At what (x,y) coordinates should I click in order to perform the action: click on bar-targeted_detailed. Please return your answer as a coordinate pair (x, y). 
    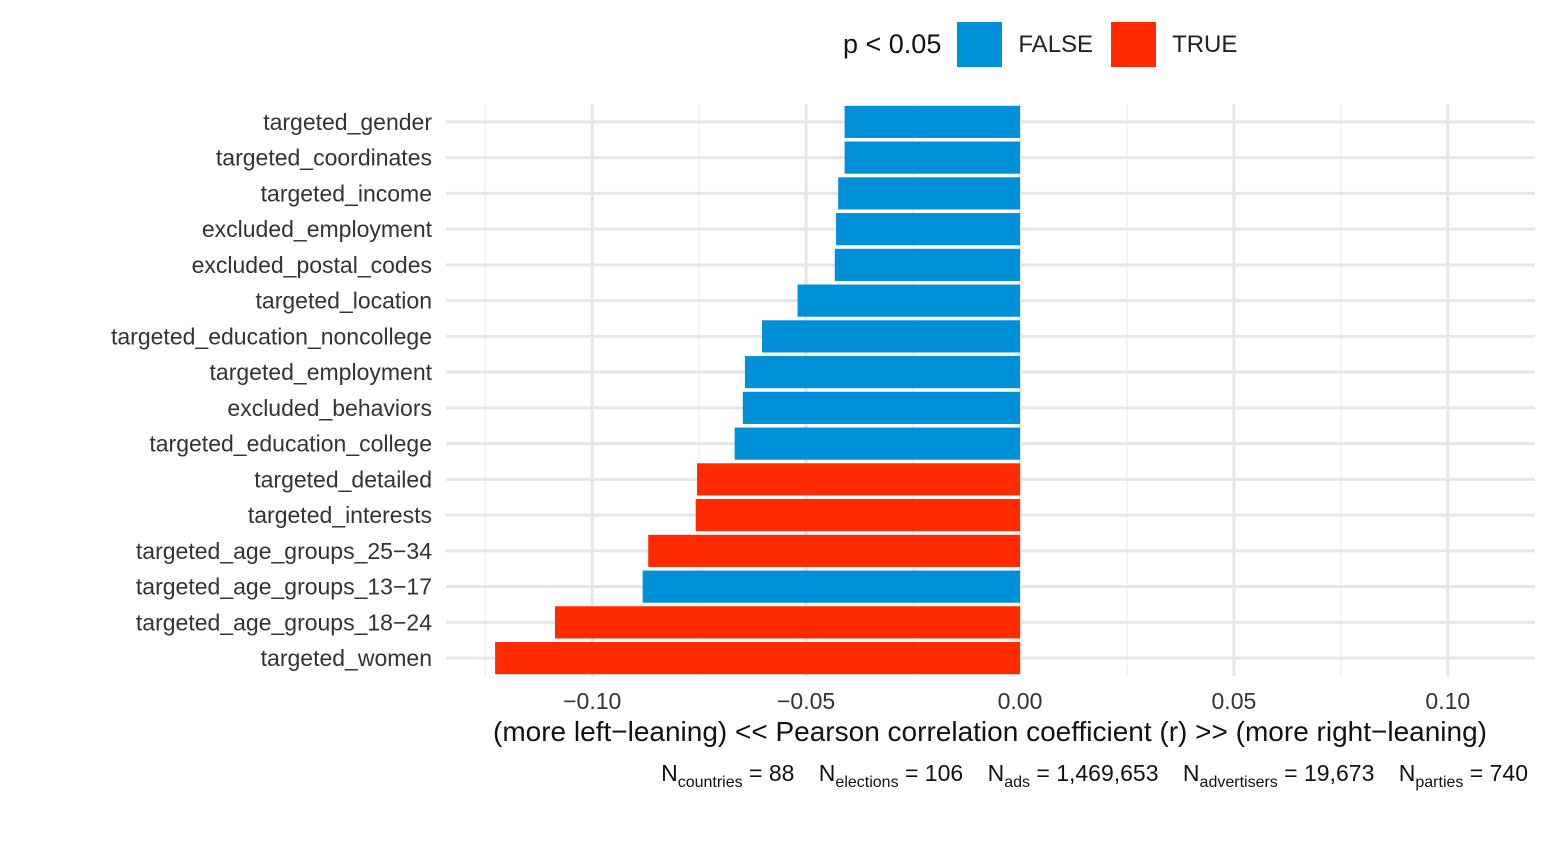
    Looking at the image, I should click on (858, 479).